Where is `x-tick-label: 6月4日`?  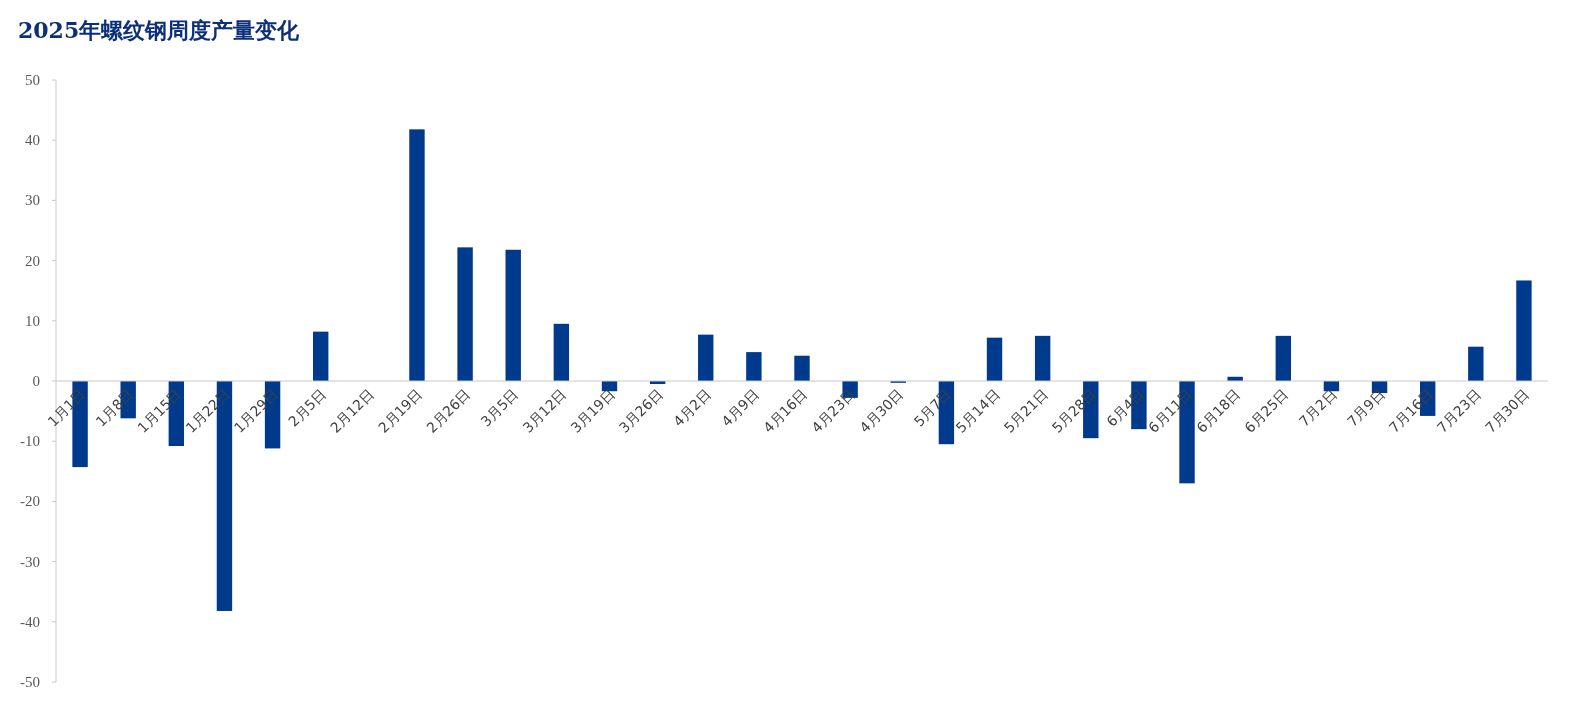 x-tick-label: 6月4日 is located at coordinates (1125, 407).